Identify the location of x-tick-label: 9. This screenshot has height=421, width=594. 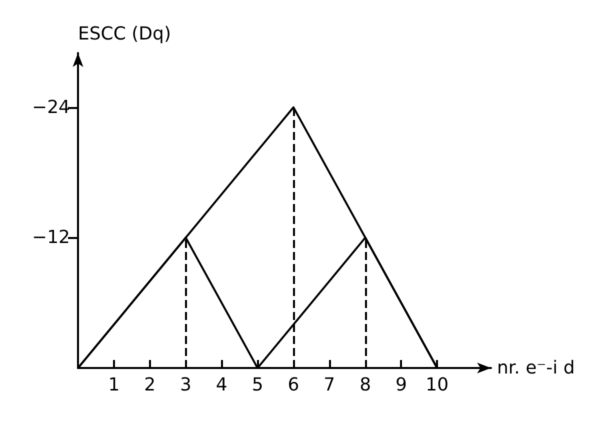
(401, 385).